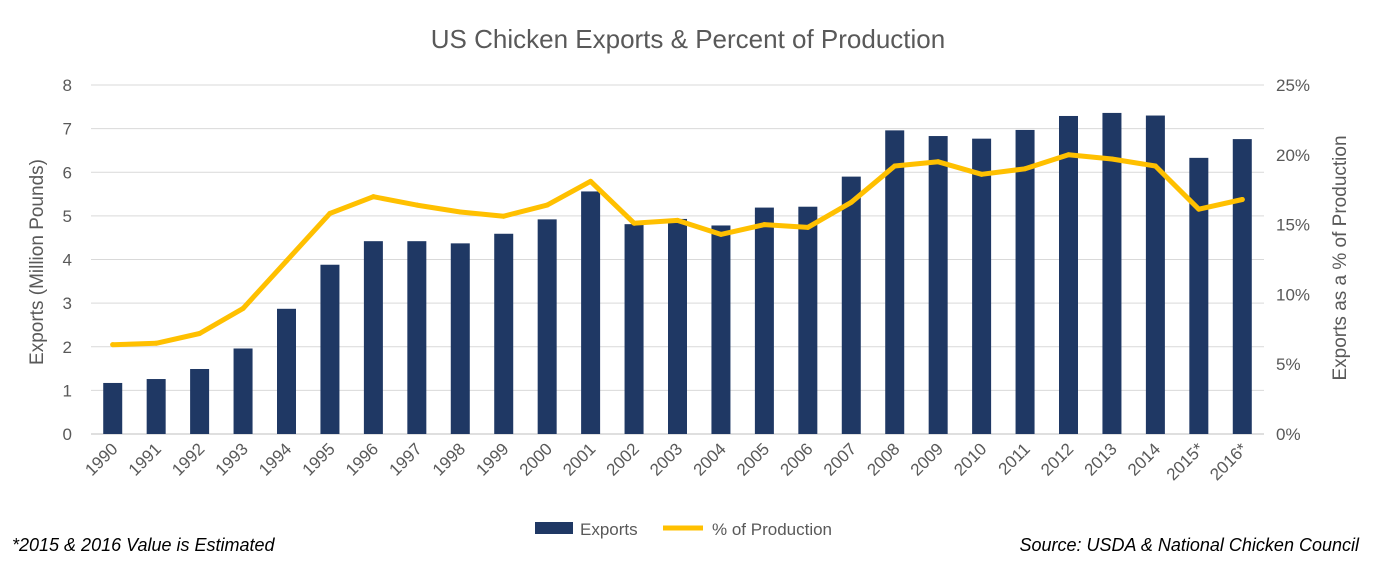 The width and height of the screenshot is (1377, 569). What do you see at coordinates (405, 459) in the screenshot?
I see `x-tick-label: 1997` at bounding box center [405, 459].